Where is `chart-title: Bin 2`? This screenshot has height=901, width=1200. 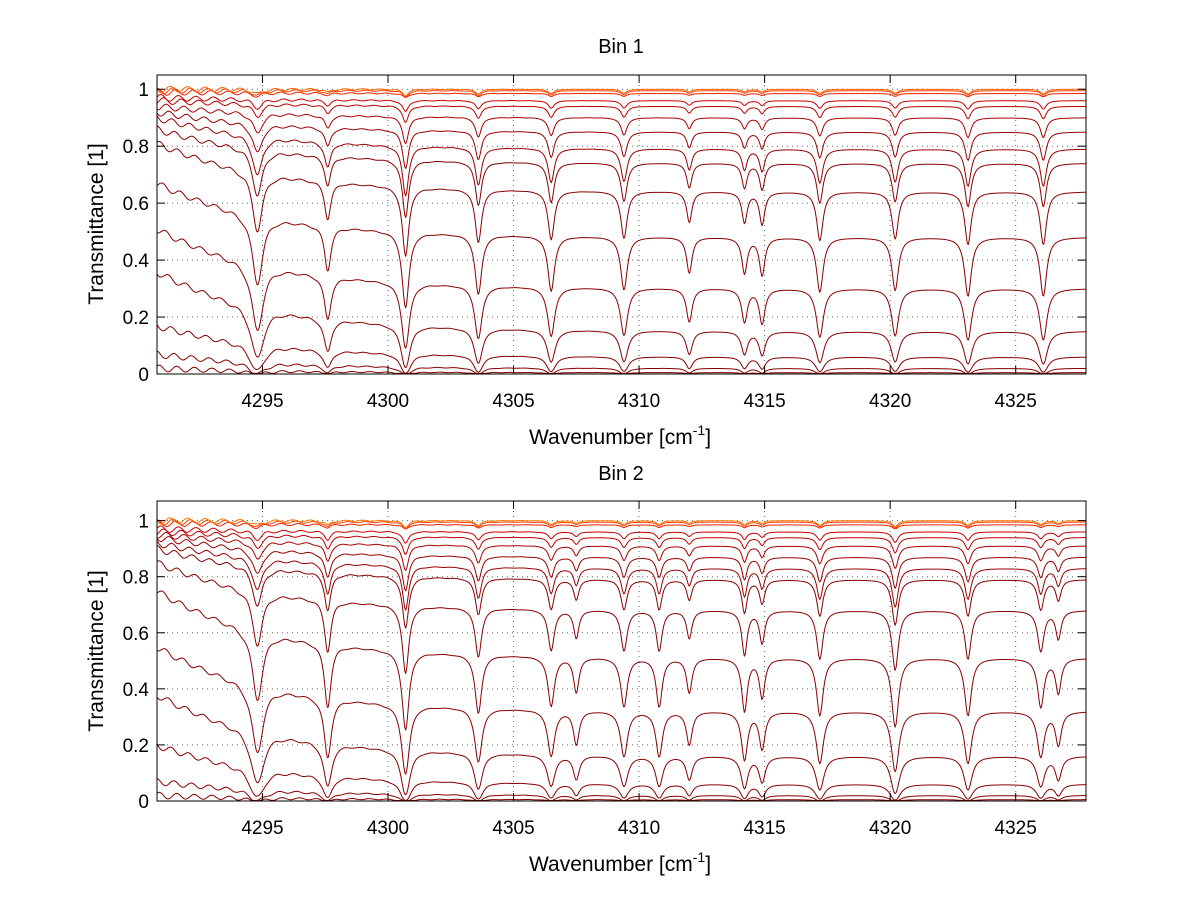
chart-title: Bin 2 is located at coordinates (621, 474).